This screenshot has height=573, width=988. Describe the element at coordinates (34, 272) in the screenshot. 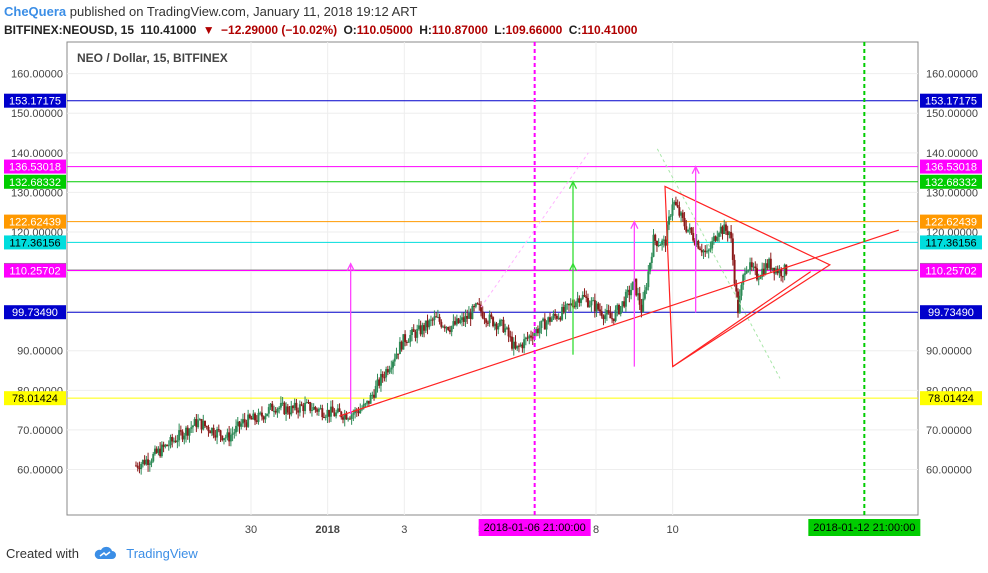

I see `price-level-label-left: 110.25702` at that location.